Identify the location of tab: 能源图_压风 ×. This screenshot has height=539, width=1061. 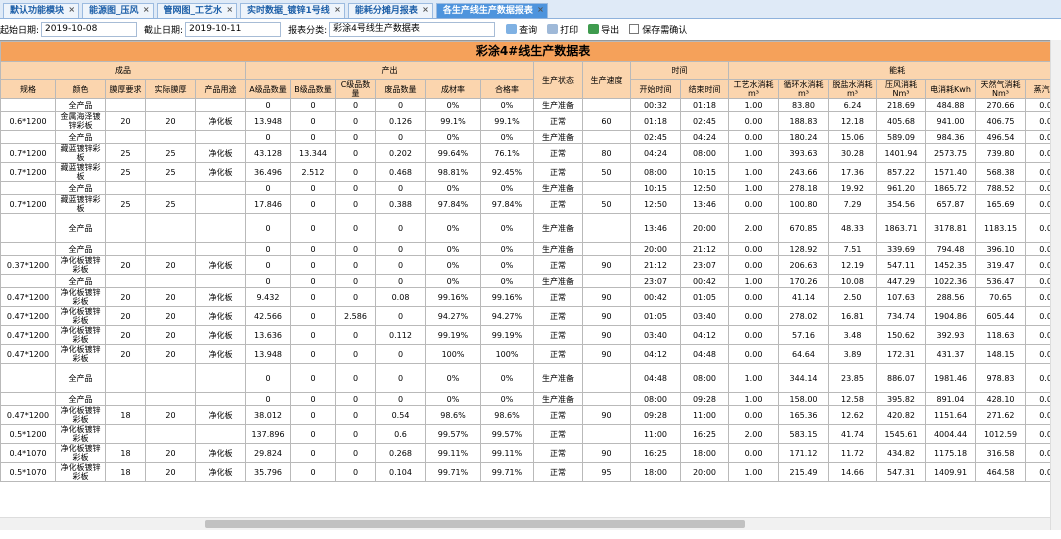
(118, 10).